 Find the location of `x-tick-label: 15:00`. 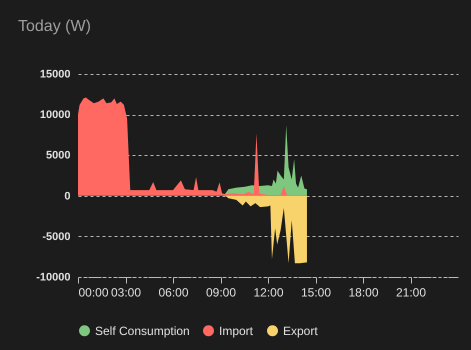

x-tick-label: 15:00 is located at coordinates (316, 293).